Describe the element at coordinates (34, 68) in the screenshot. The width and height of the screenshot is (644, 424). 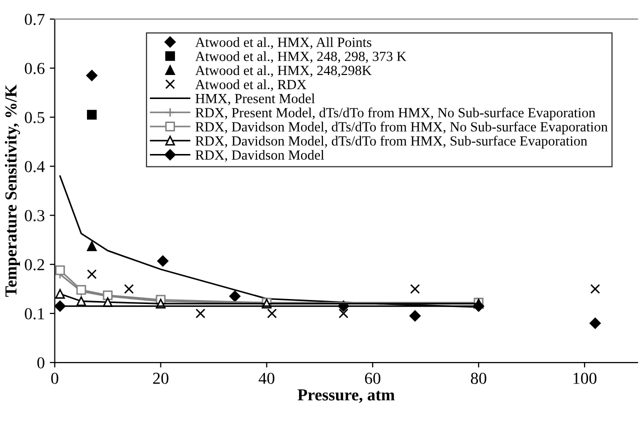
I see `y-tick-label: 0.6` at that location.